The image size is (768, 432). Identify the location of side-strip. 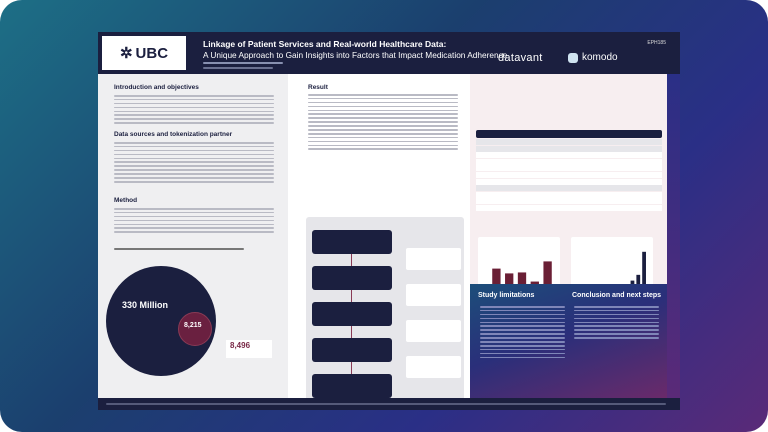
(673, 236).